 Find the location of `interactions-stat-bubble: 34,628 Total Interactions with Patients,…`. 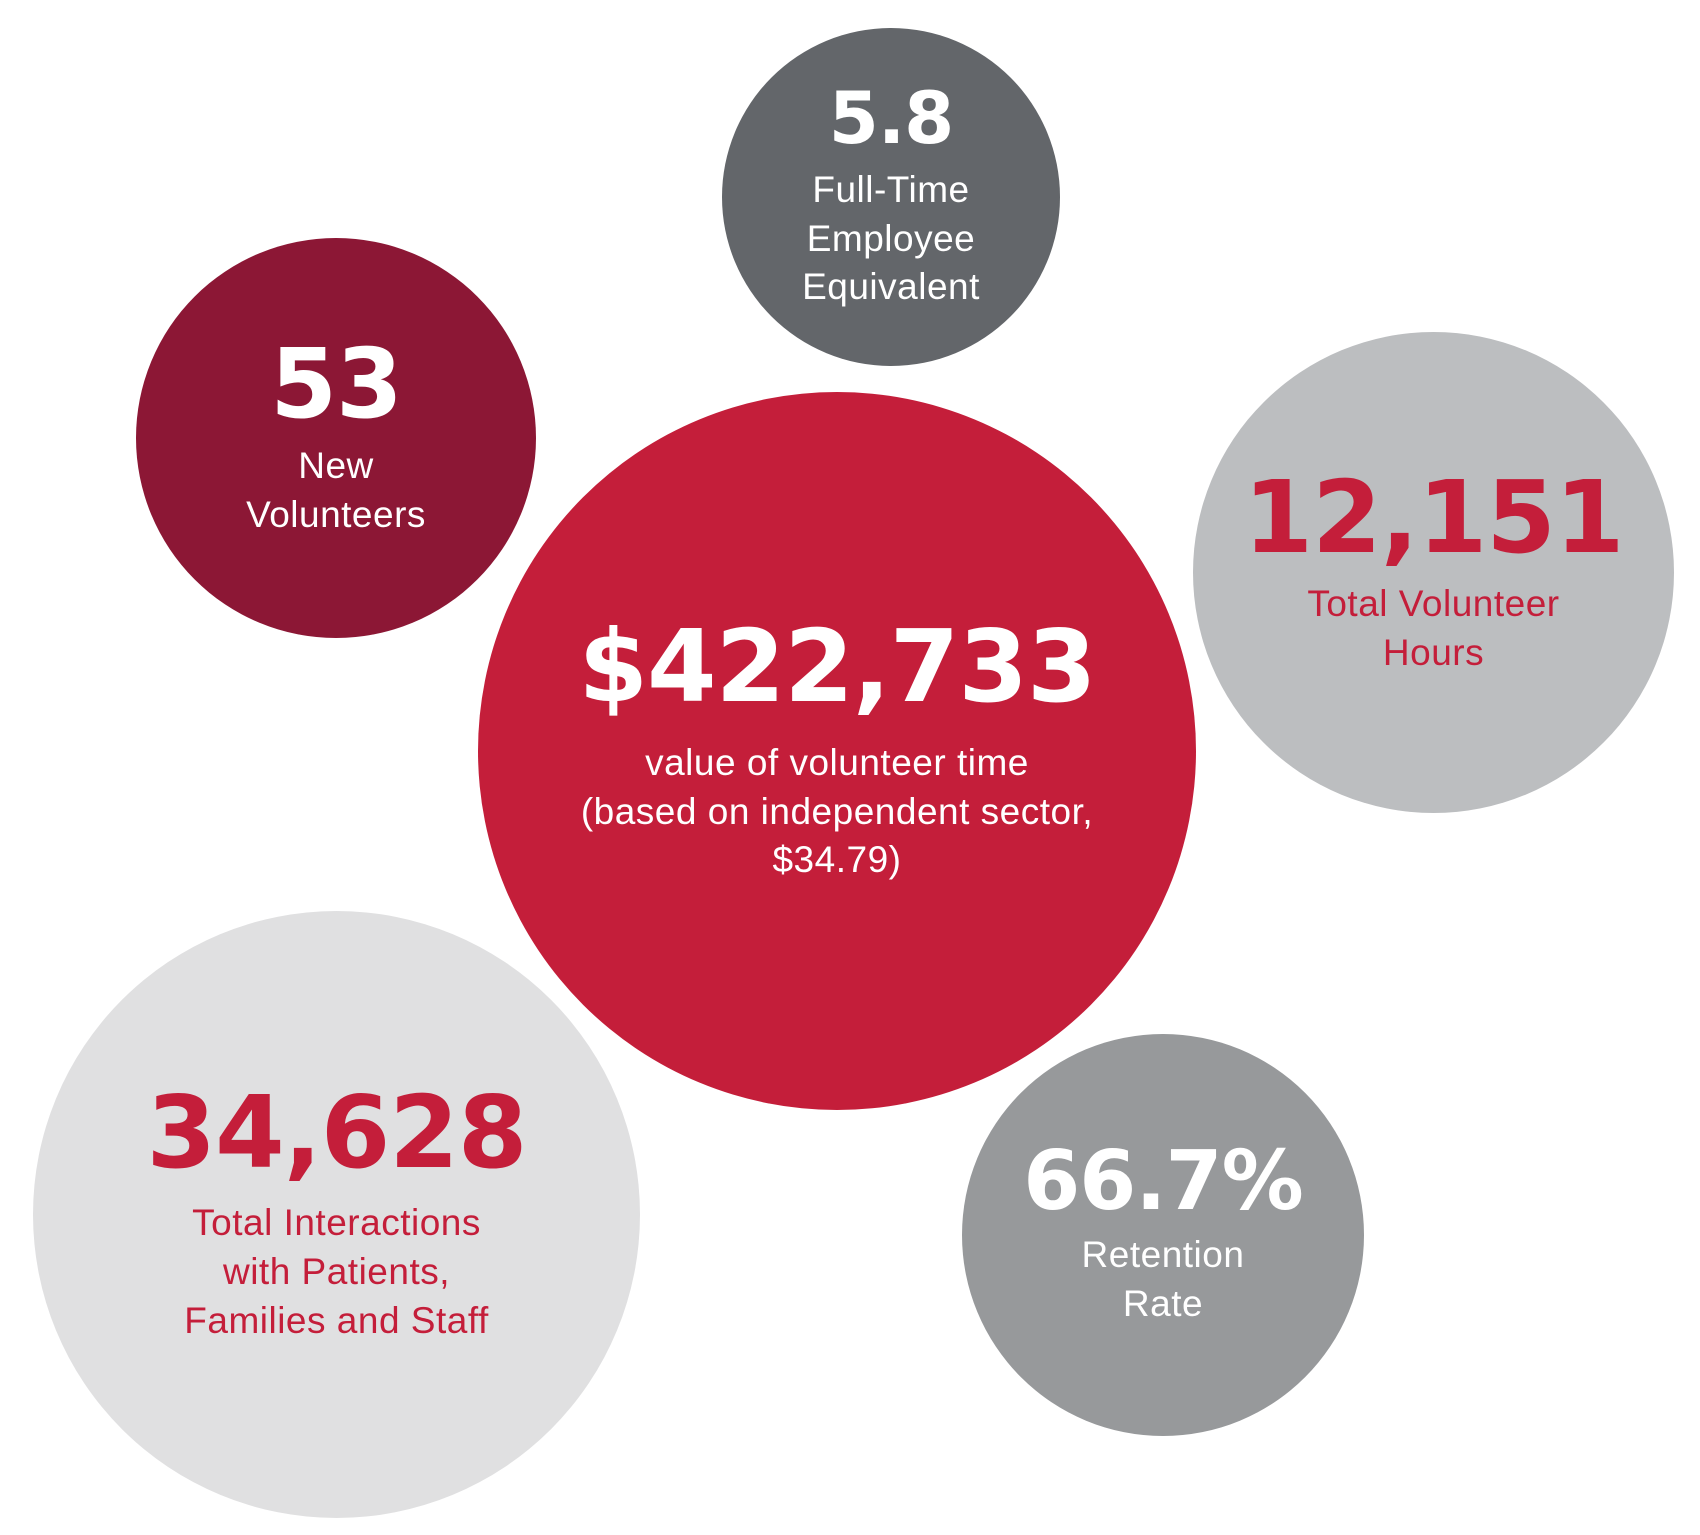

interactions-stat-bubble: 34,628 Total Interactions with Patients,… is located at coordinates (336, 1214).